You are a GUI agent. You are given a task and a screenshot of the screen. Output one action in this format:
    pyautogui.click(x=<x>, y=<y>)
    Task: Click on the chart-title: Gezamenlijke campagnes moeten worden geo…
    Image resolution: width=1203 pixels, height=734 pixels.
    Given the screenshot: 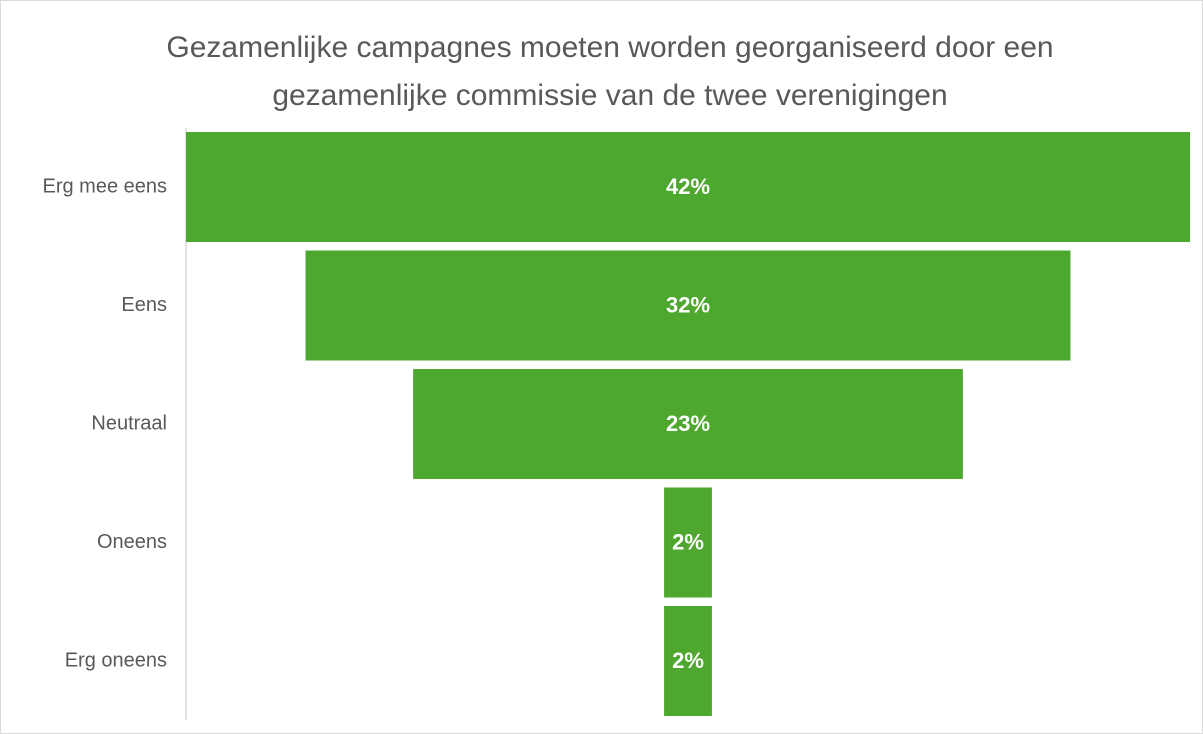 What is the action you would take?
    pyautogui.click(x=610, y=71)
    